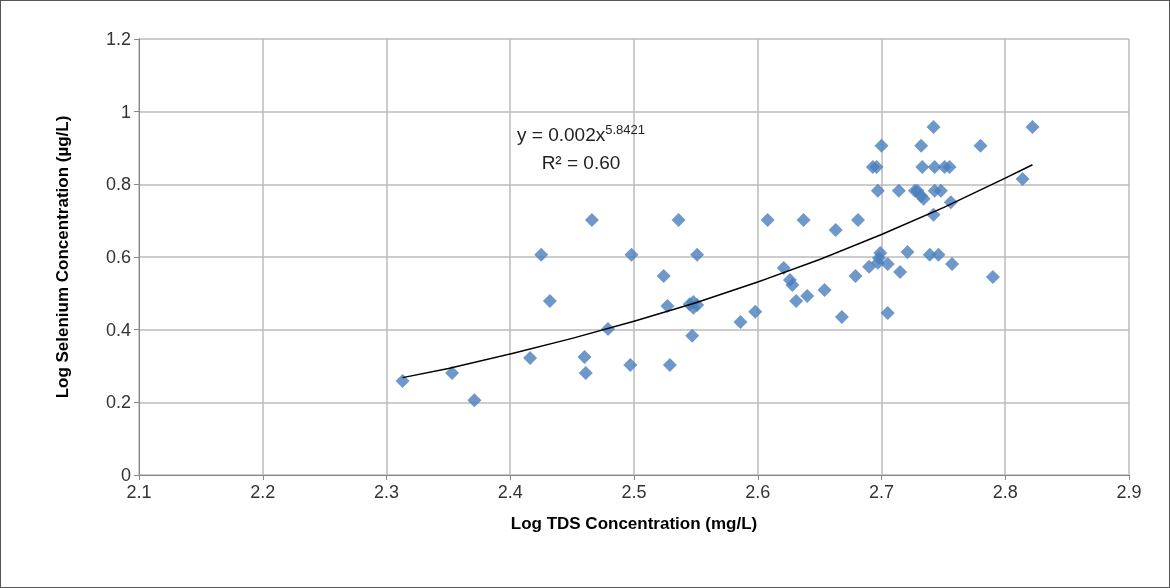  Describe the element at coordinates (1005, 492) in the screenshot. I see `x-tick-label: 2.8` at that location.